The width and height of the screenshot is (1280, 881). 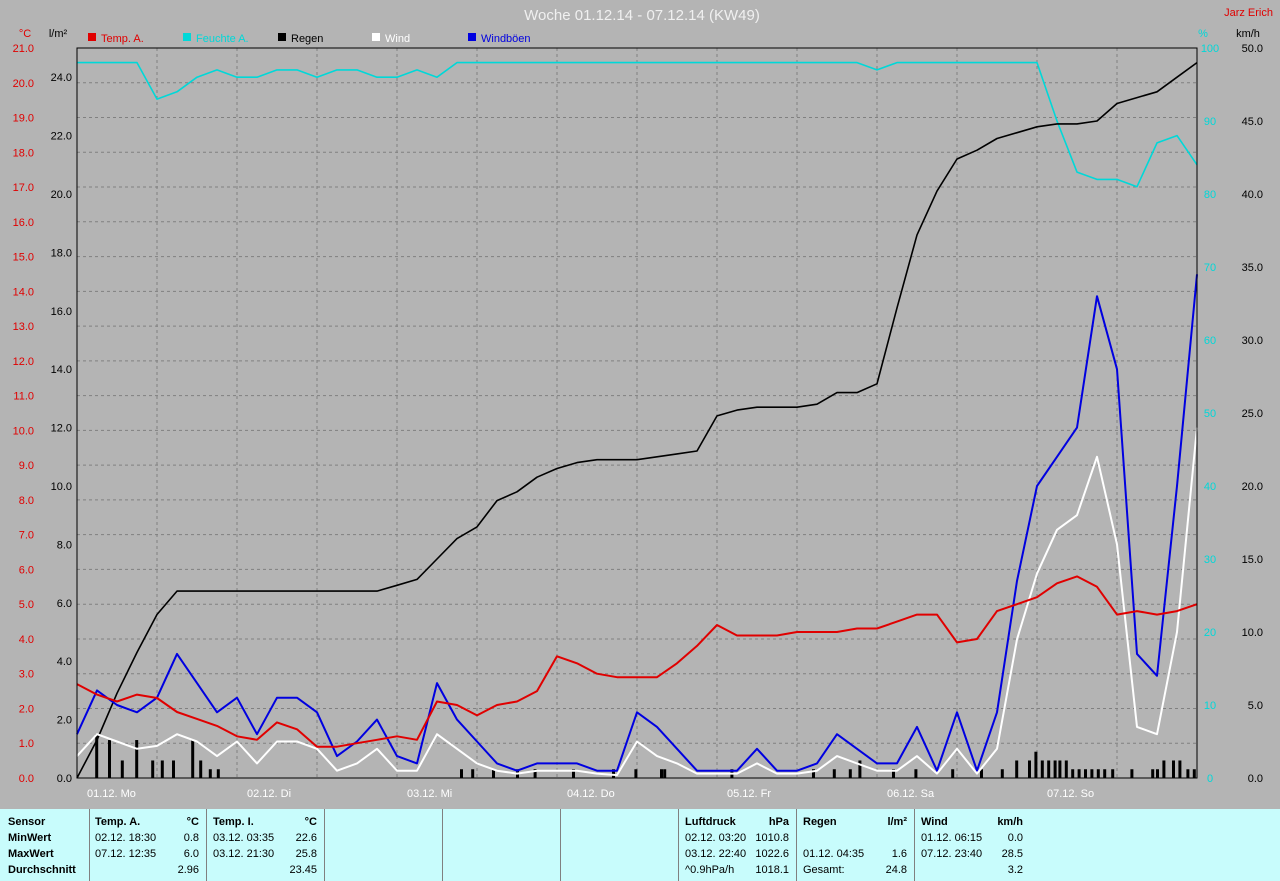 What do you see at coordinates (30, 838) in the screenshot?
I see `stats-min-label: MinWert` at bounding box center [30, 838].